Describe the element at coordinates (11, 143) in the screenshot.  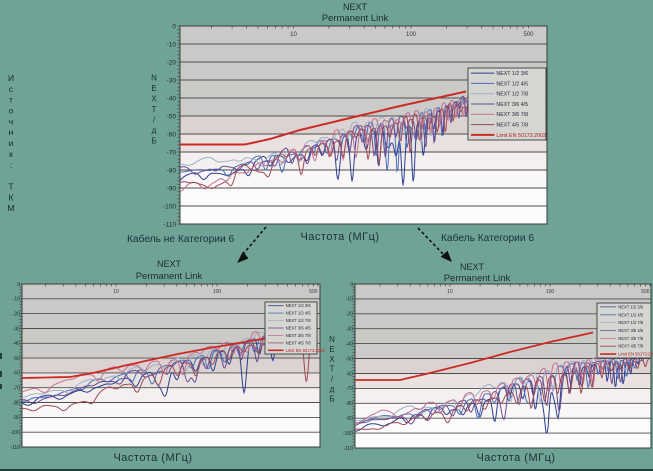
I see `svg-text: и` at that location.